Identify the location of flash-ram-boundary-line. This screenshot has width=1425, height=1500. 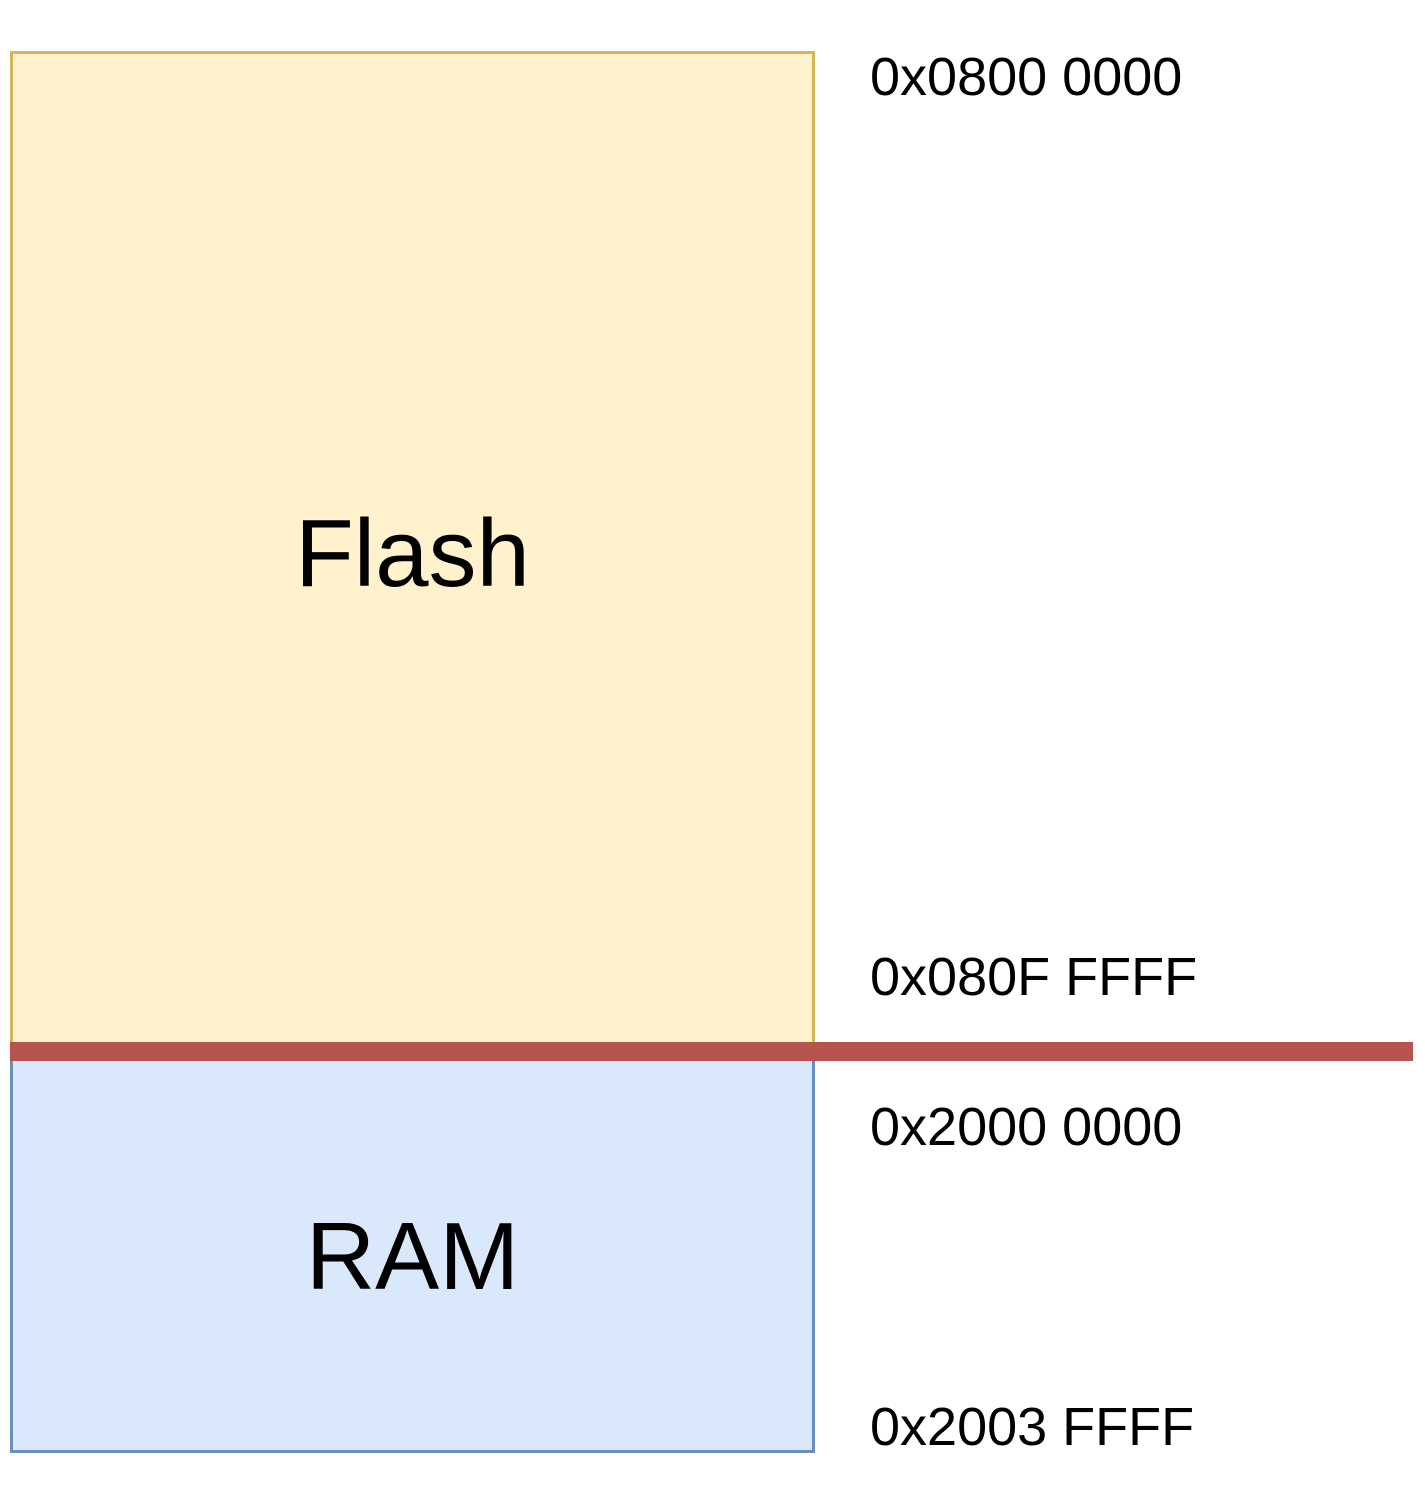
(711, 1051).